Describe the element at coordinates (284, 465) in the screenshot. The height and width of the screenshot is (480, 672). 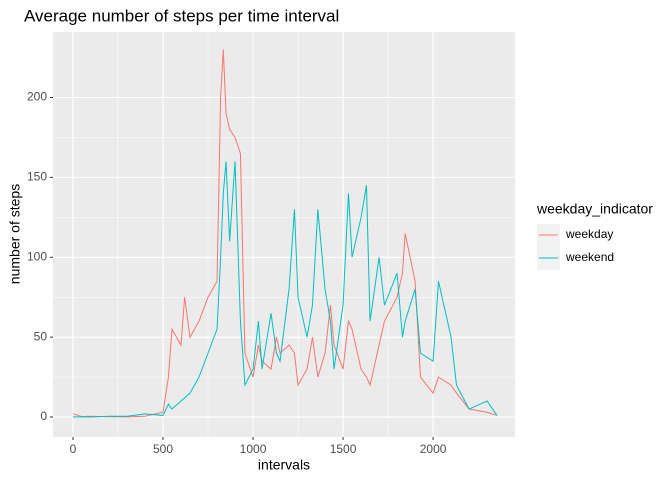
I see `x-axis-title: intervals` at that location.